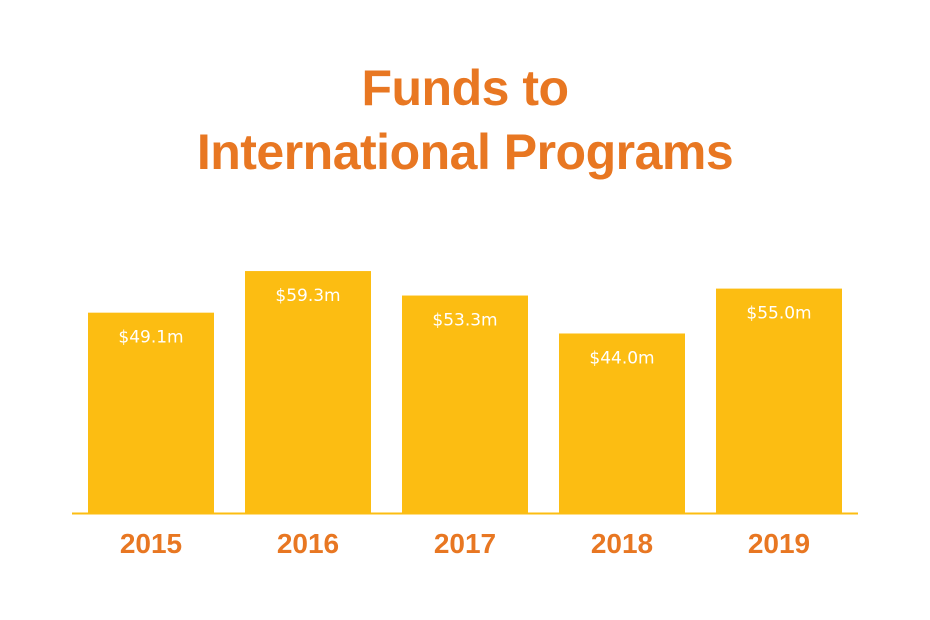 This screenshot has width=930, height=620. What do you see at coordinates (464, 321) in the screenshot?
I see `bar-value-label-2017: $53.3m` at bounding box center [464, 321].